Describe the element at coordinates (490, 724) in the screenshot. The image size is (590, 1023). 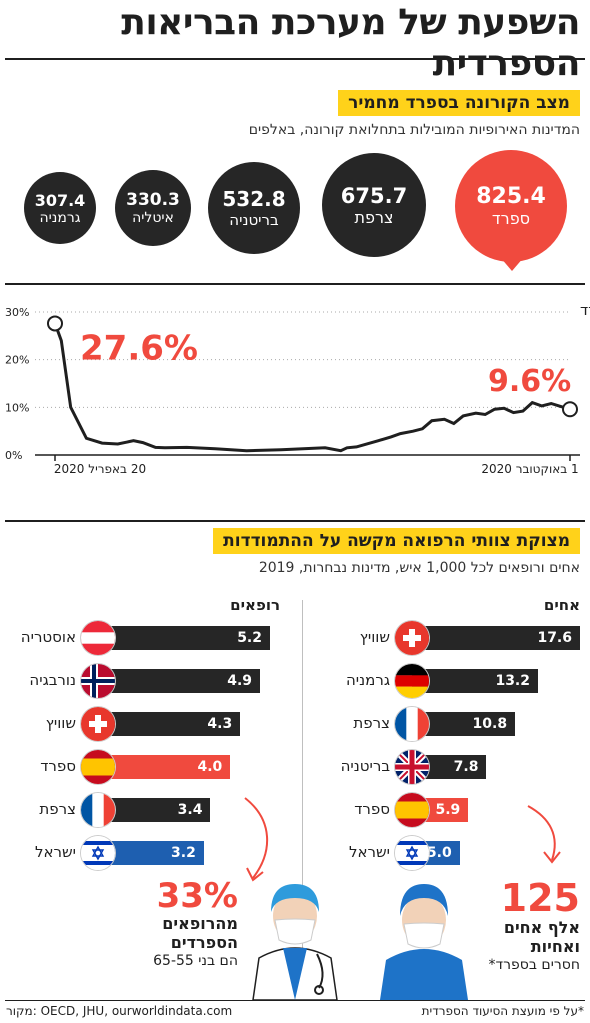
I see `nurses-bar-value: 10.8` at that location.